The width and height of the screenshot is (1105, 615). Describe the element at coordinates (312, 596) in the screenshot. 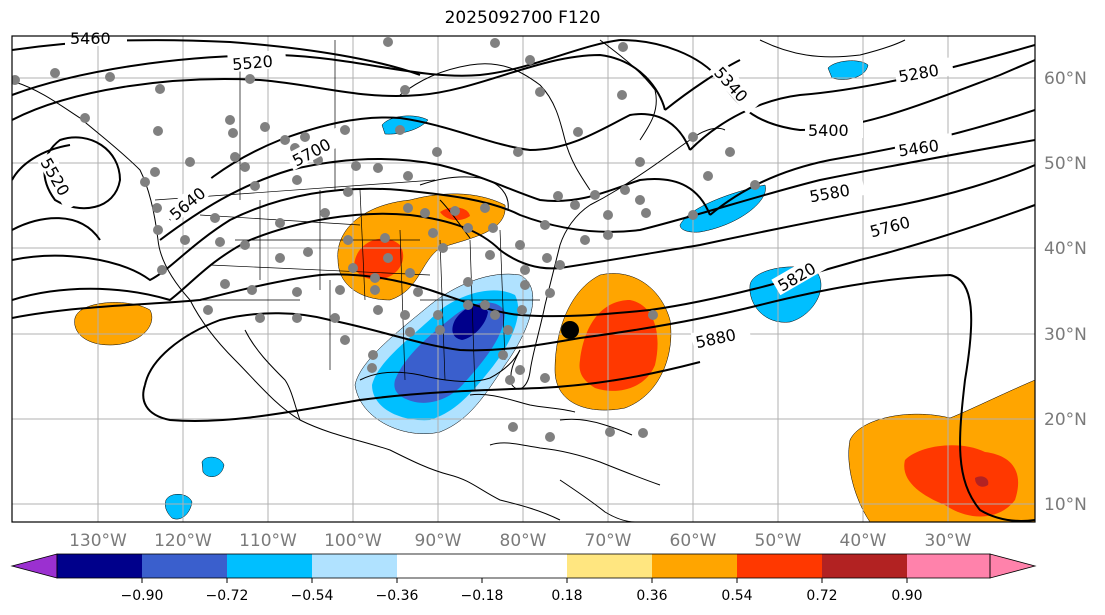

I see `colorbar-tick-label: −0.54` at that location.